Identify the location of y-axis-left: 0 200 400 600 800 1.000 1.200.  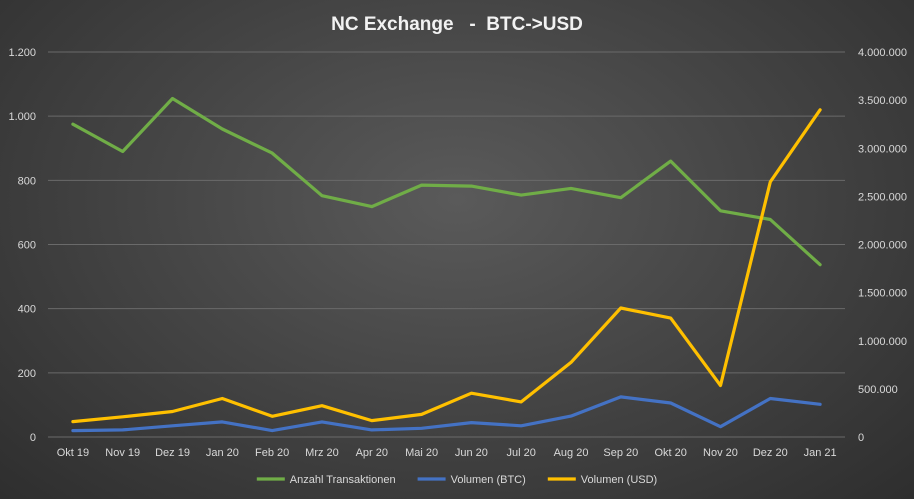
(22, 245).